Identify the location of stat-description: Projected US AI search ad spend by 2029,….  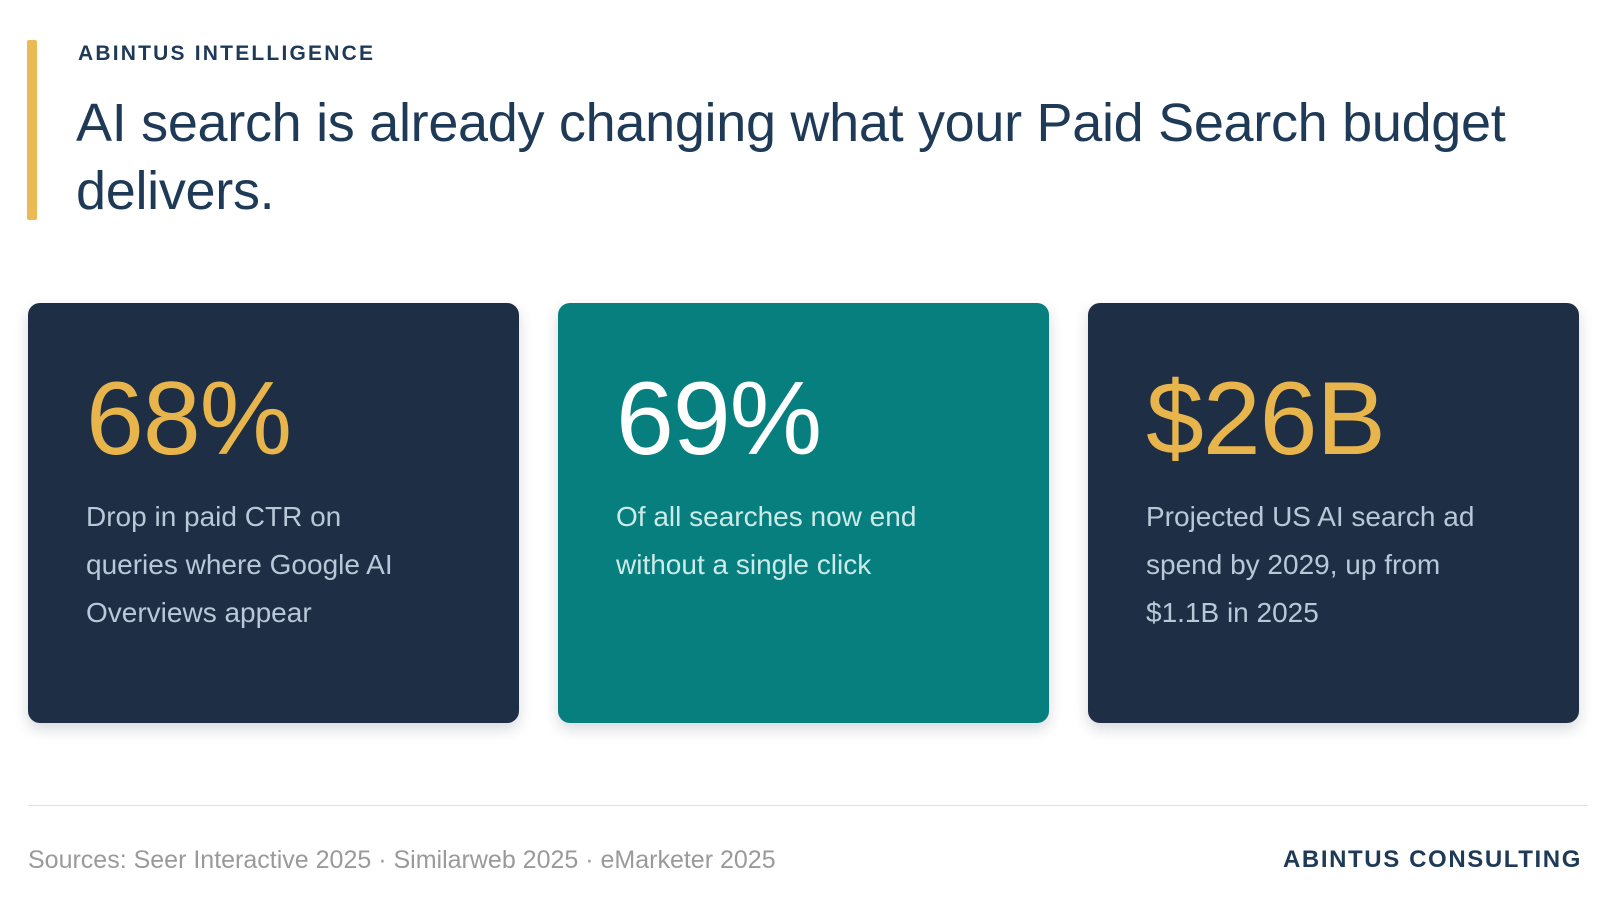
(1310, 564).